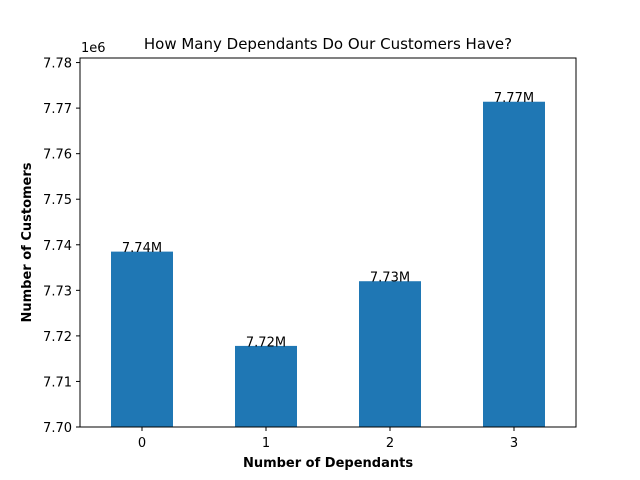  I want to click on y-tick-label: 7.77, so click(57, 109).